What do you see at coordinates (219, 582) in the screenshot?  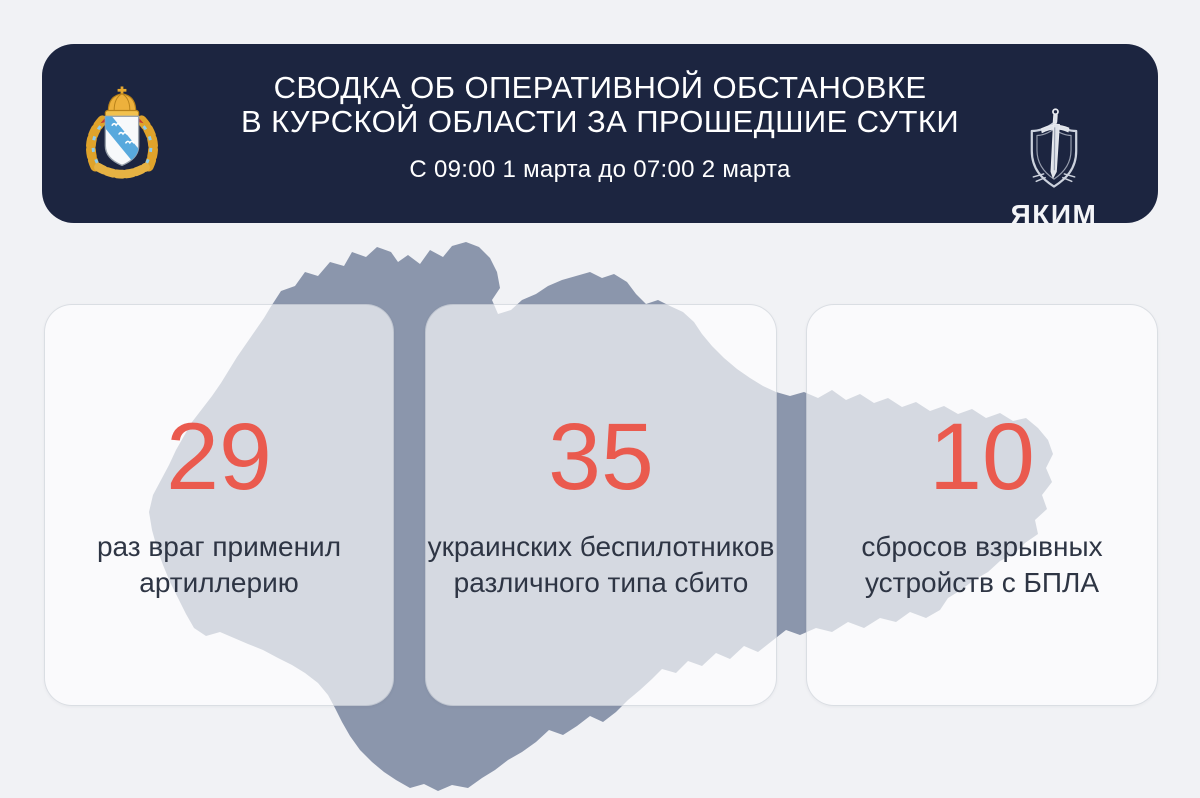 I see `stat-label-line: артиллерию` at bounding box center [219, 582].